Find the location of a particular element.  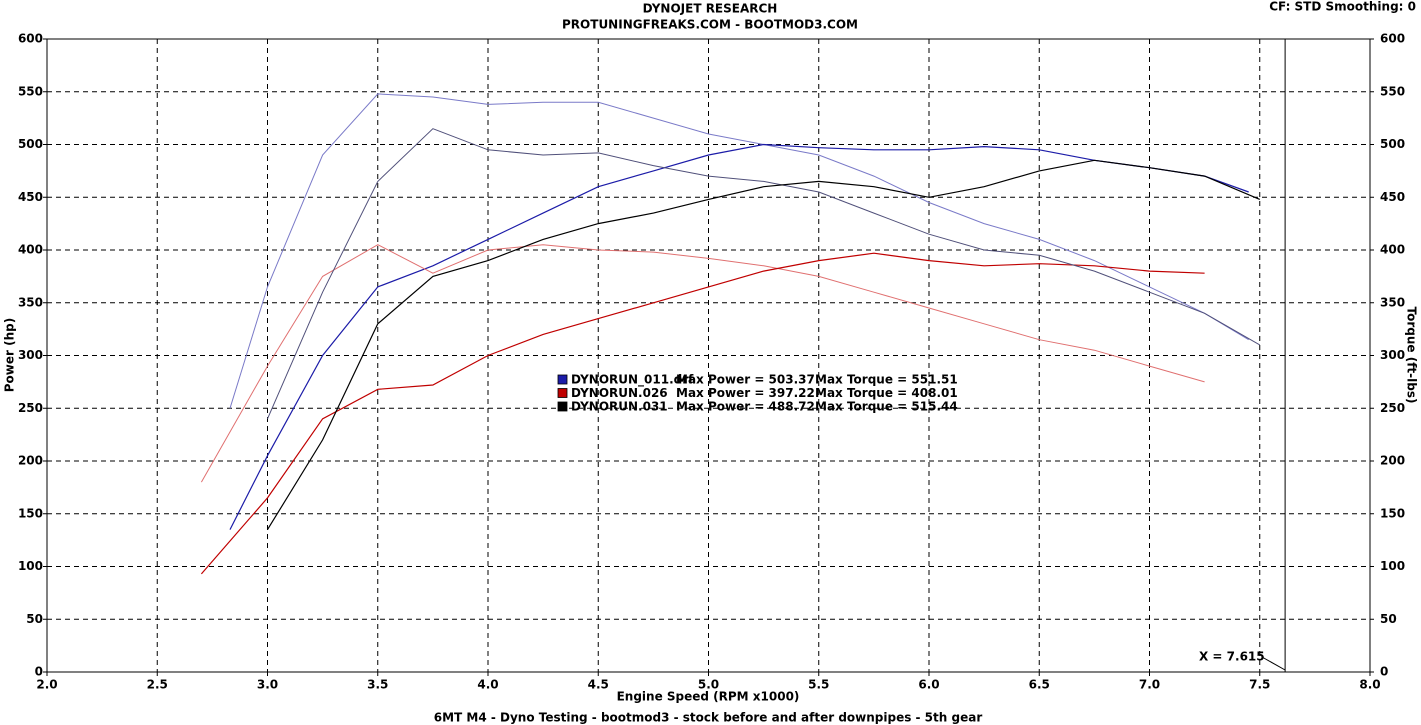

y-tick-label: 150 is located at coordinates (30, 513).